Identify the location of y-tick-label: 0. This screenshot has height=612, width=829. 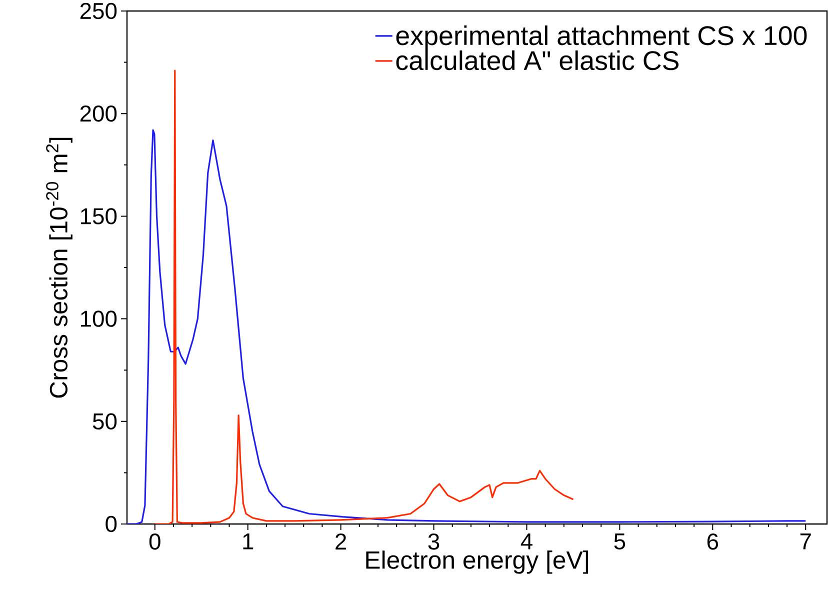
(111, 524).